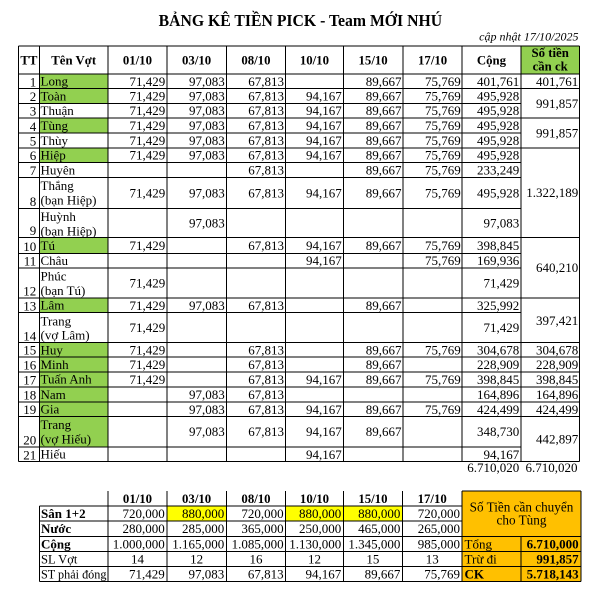 This screenshot has width=602, height=592. Describe the element at coordinates (33, 201) in the screenshot. I see `svg-text: 8` at that location.